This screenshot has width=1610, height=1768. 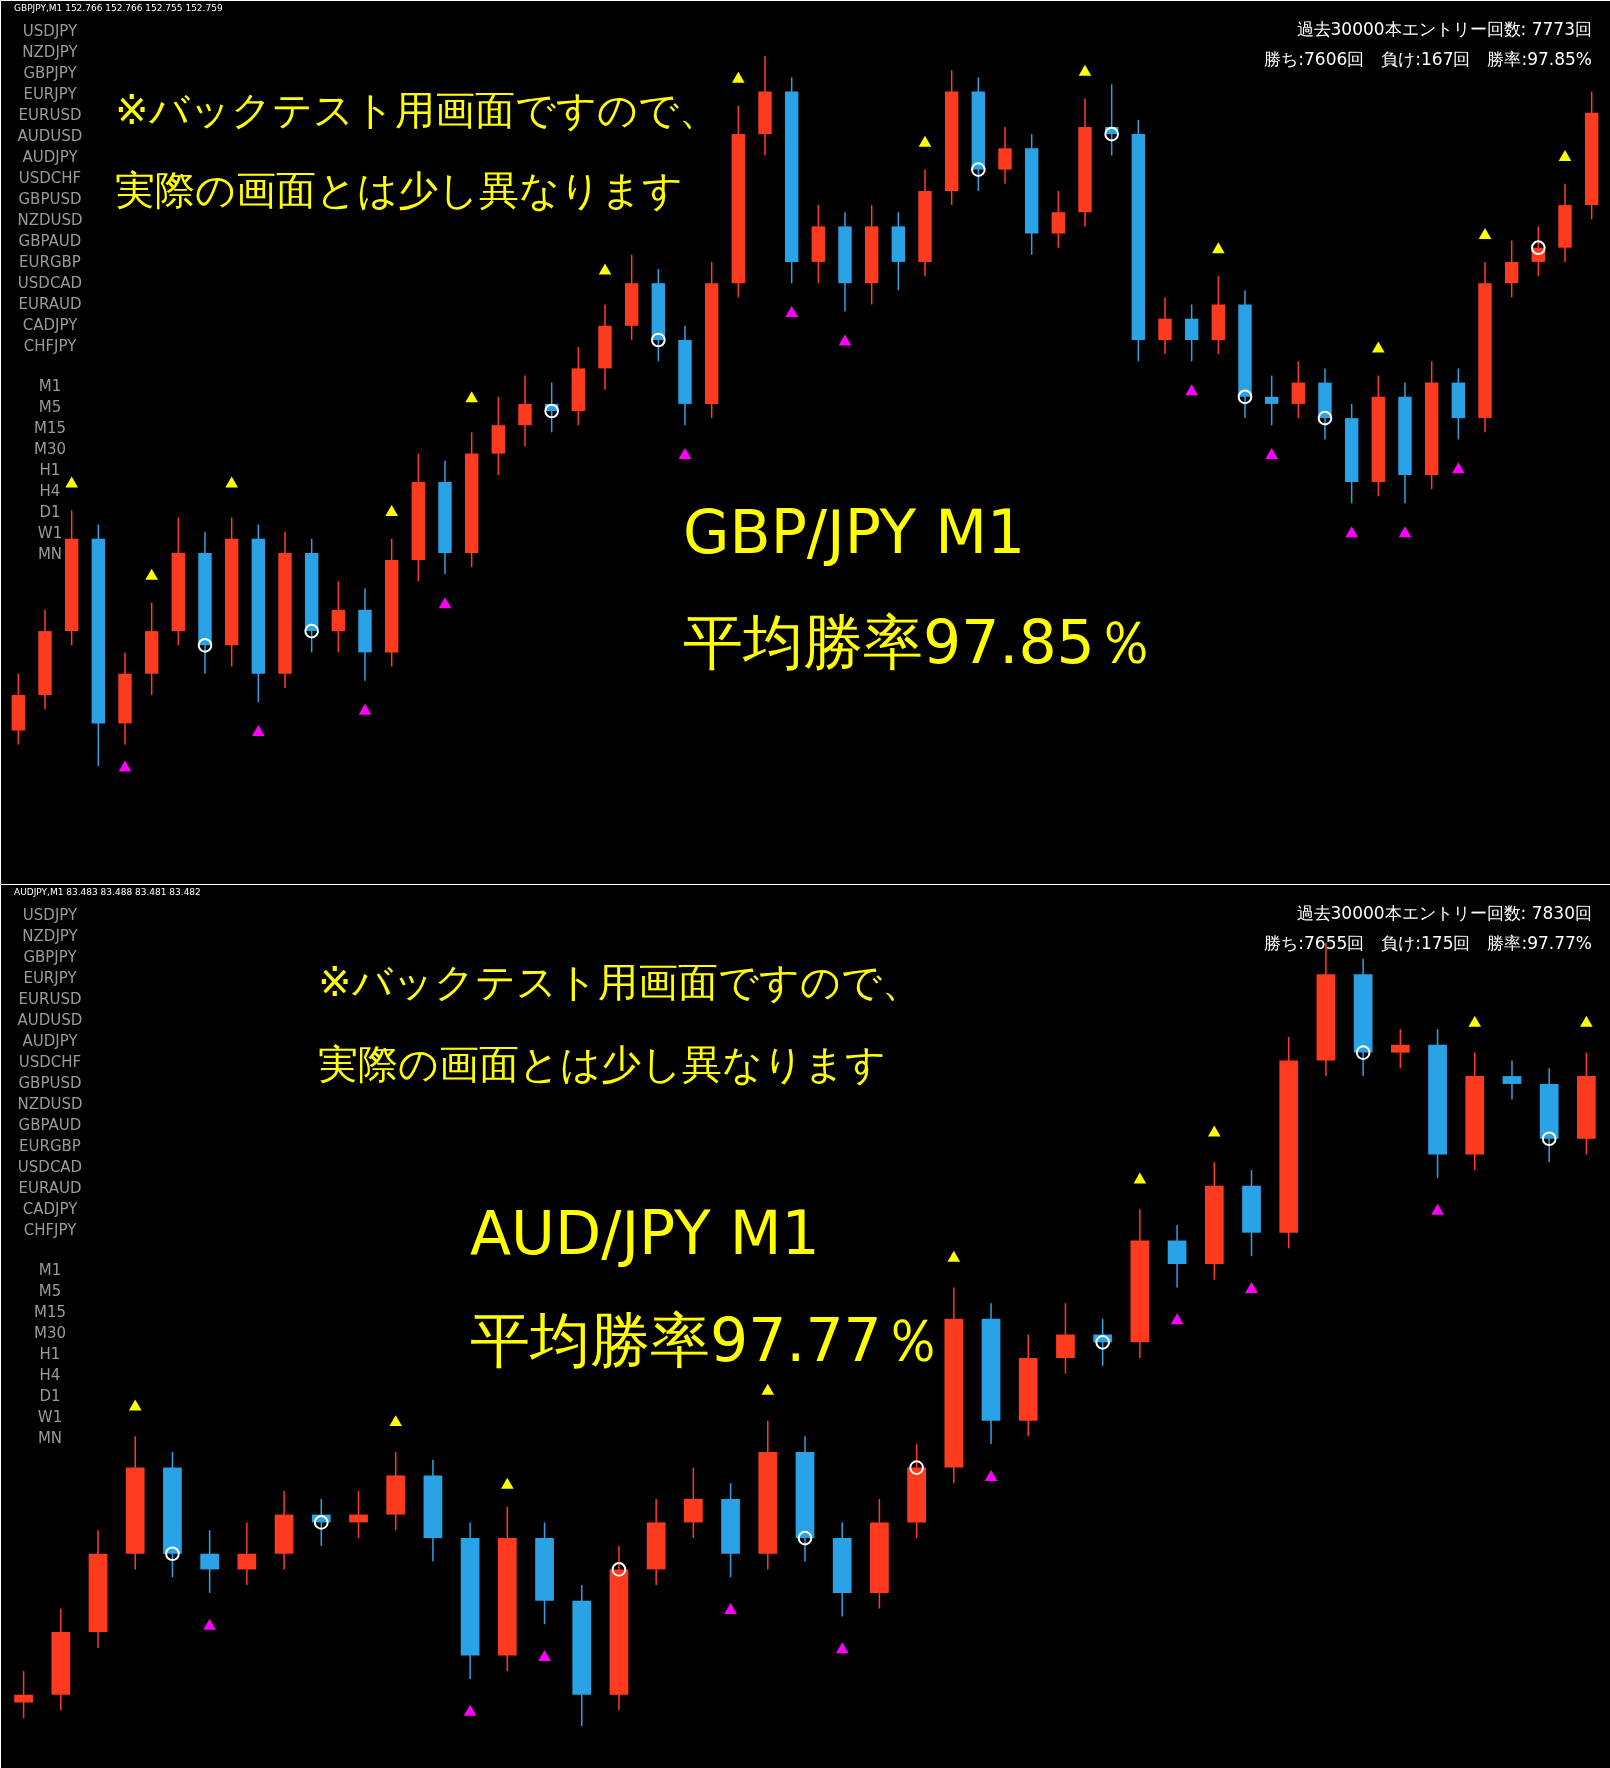 What do you see at coordinates (706, 1340) in the screenshot?
I see `annotation: 平均勝率97.77％` at bounding box center [706, 1340].